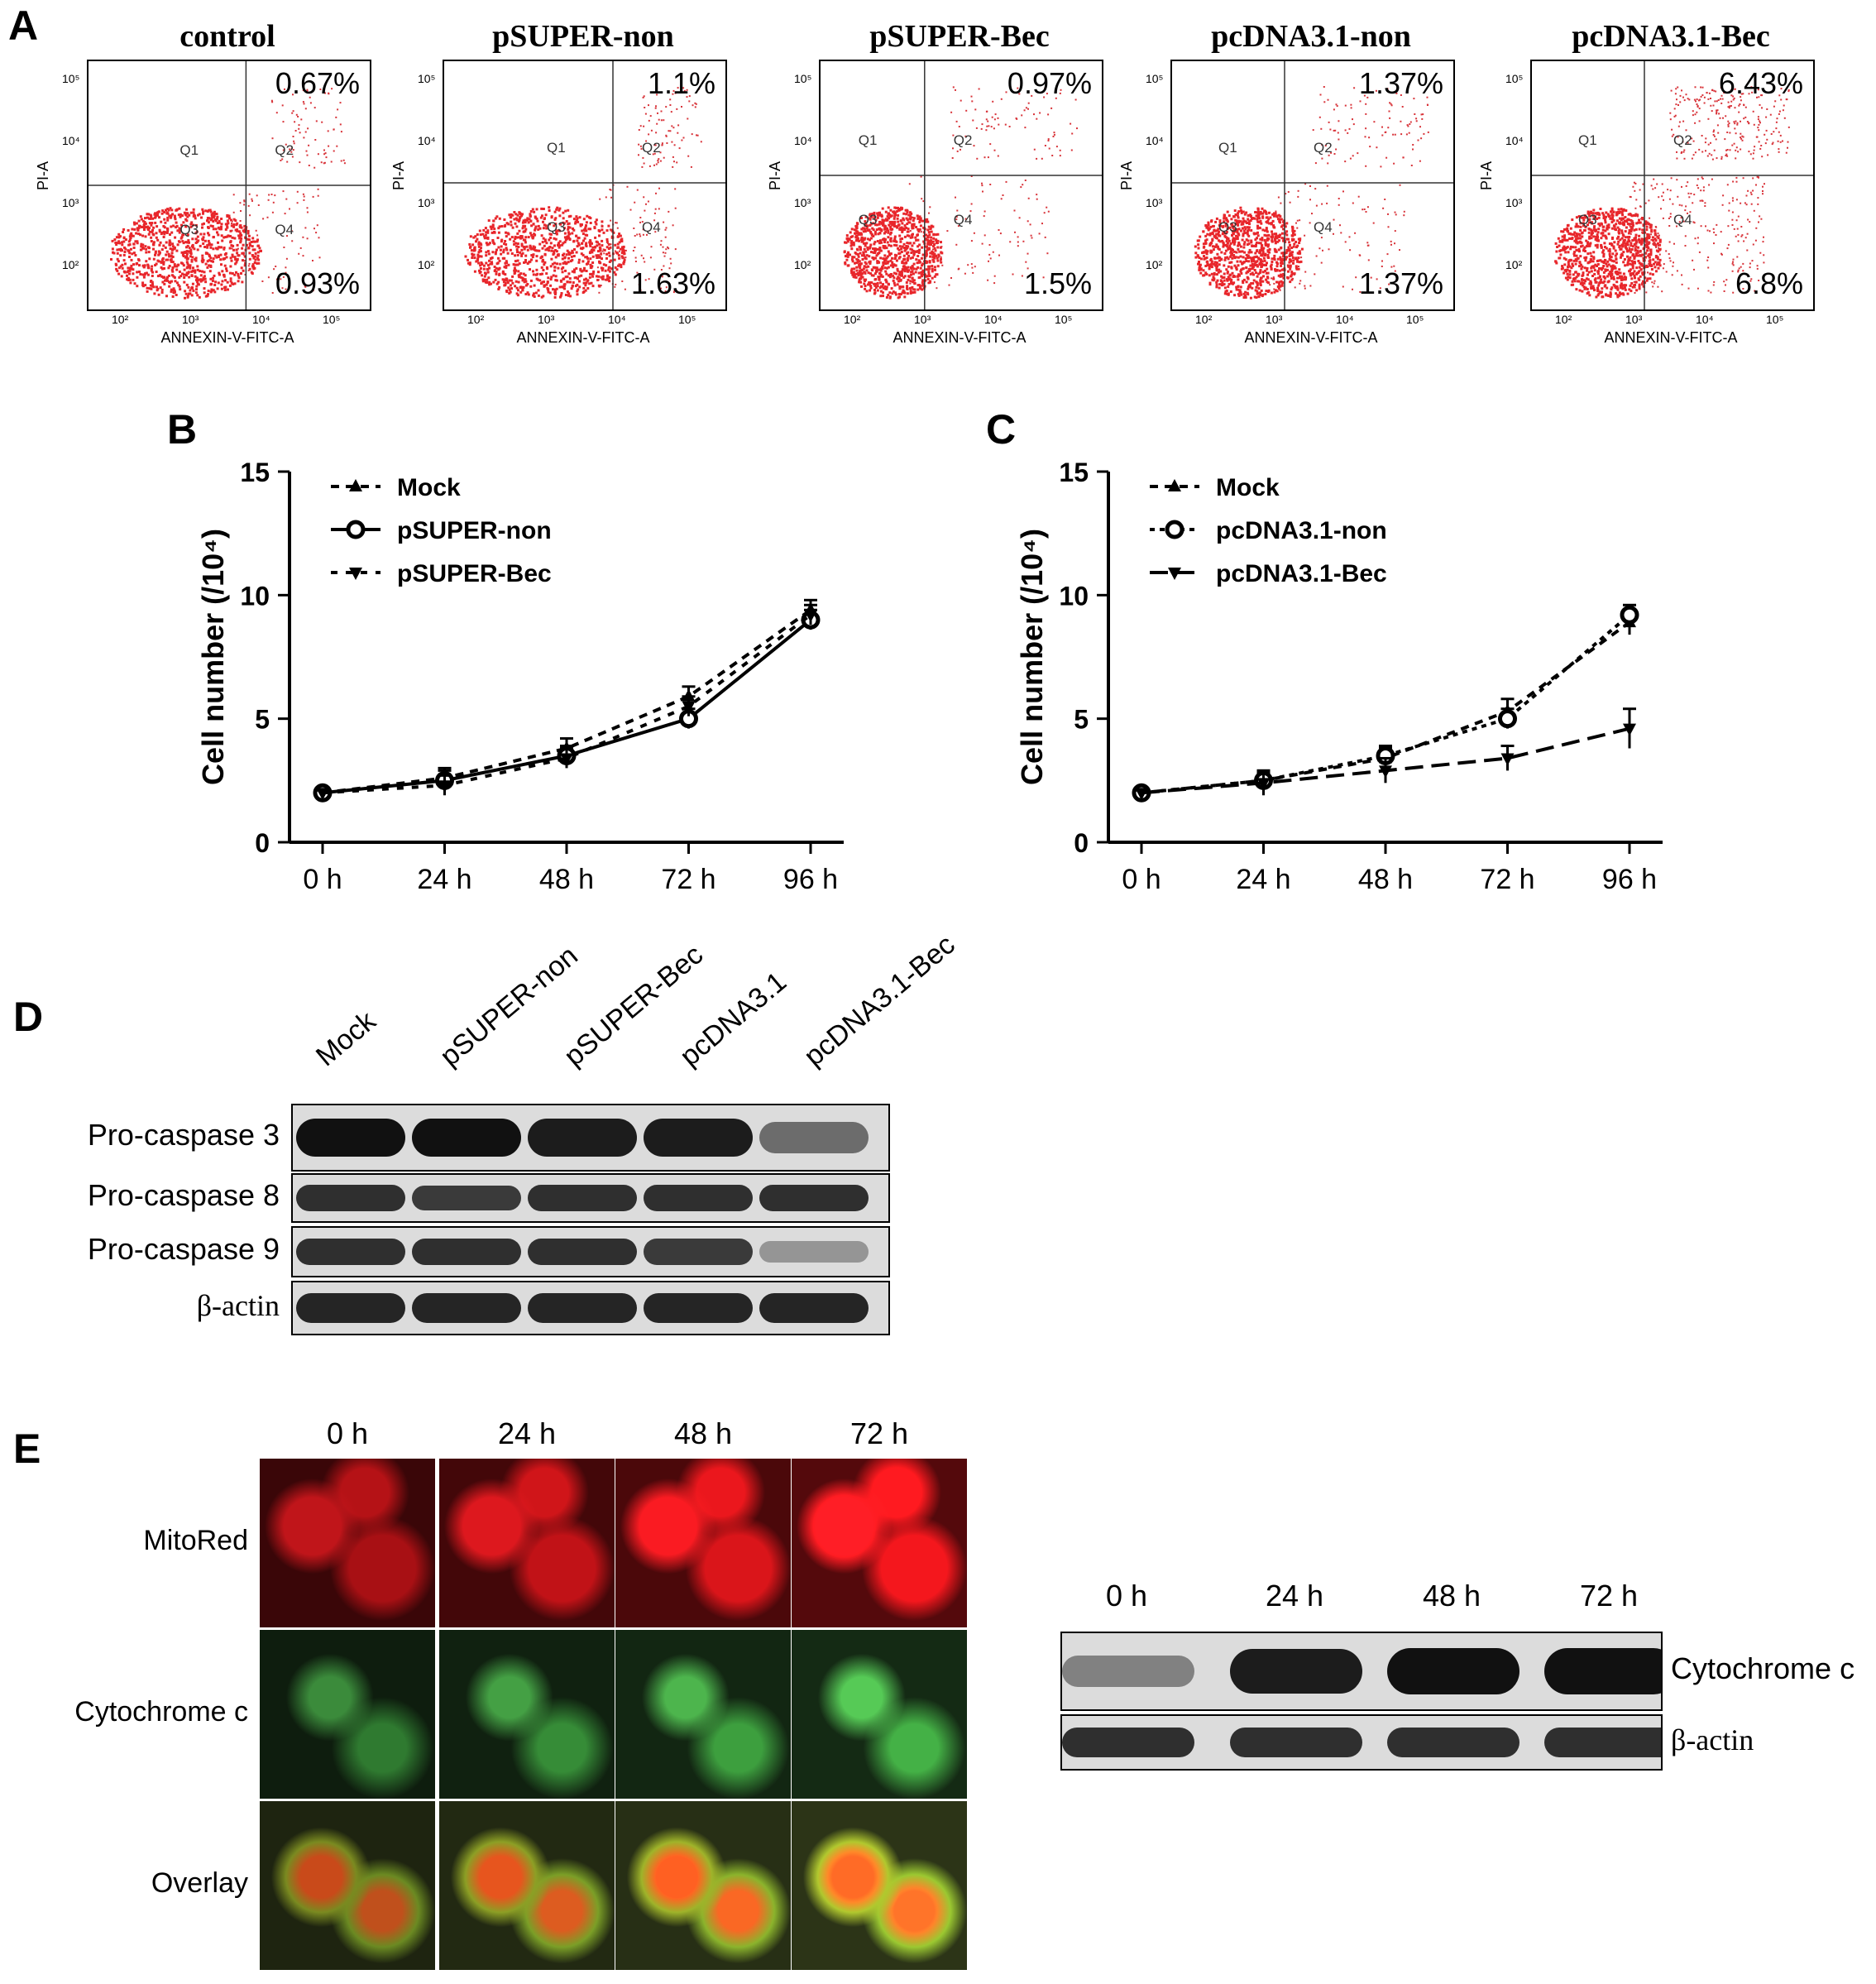 This screenshot has width=1876, height=1984. What do you see at coordinates (23, 26) in the screenshot?
I see `panel-label-a: A` at bounding box center [23, 26].